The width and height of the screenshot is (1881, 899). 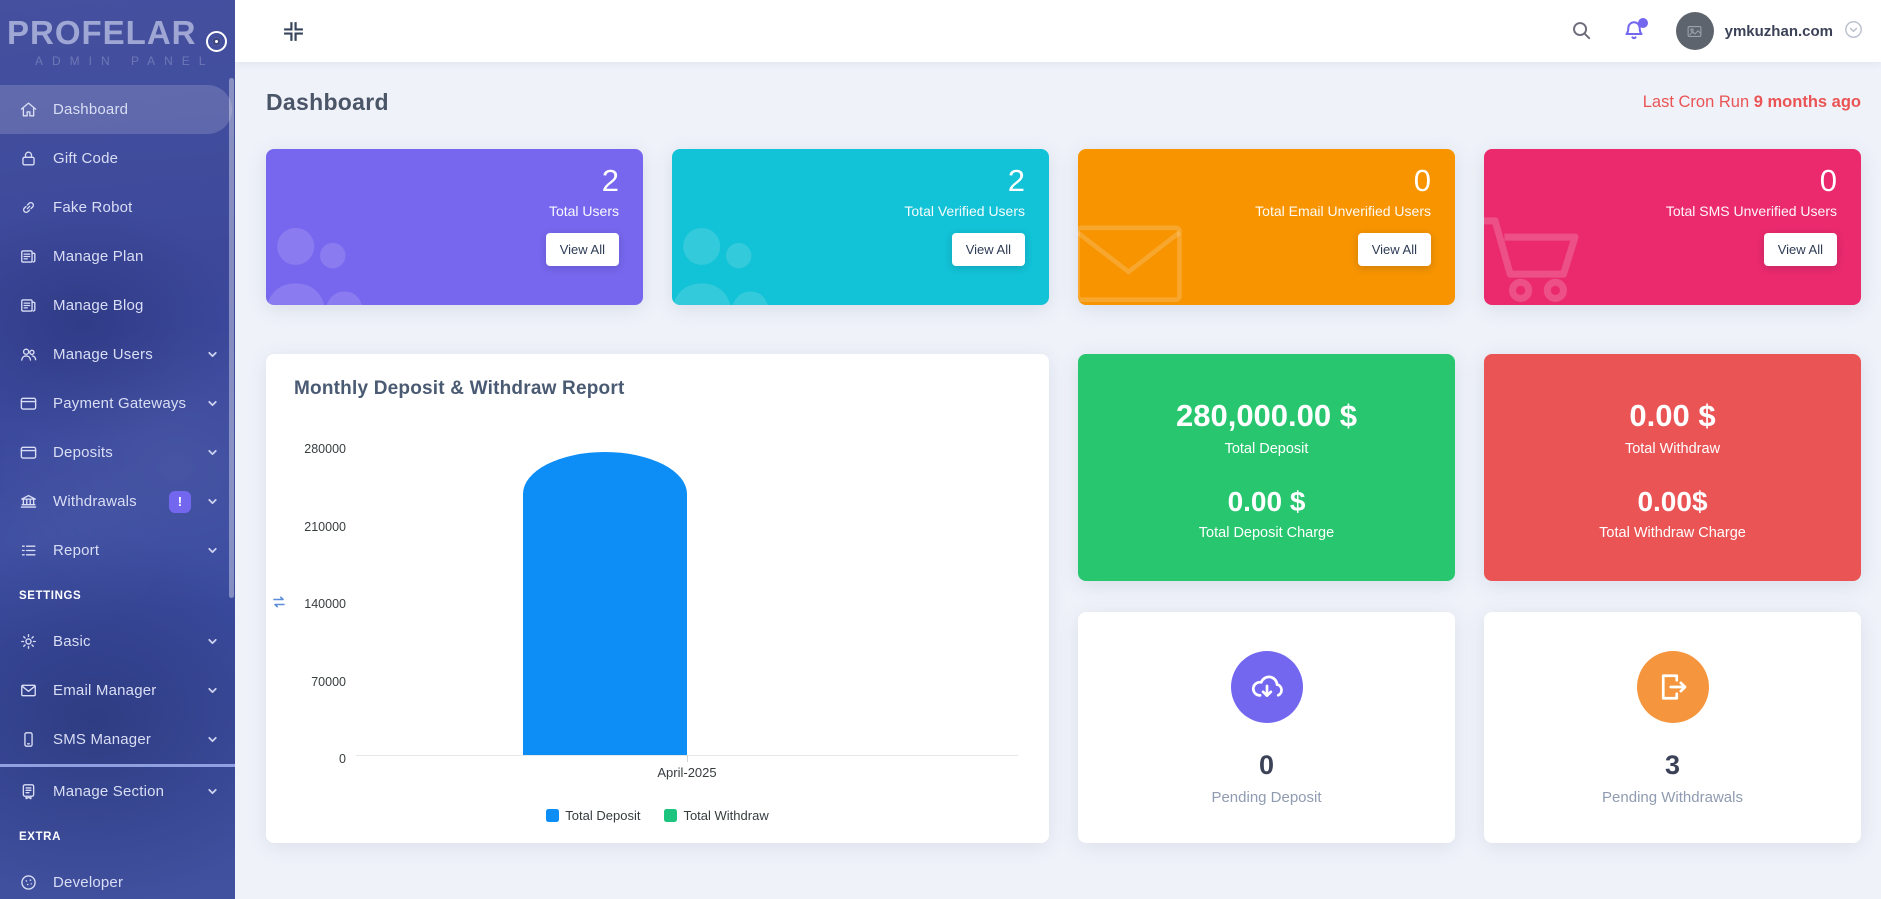 What do you see at coordinates (28, 403) in the screenshot?
I see `credit-card-icon` at bounding box center [28, 403].